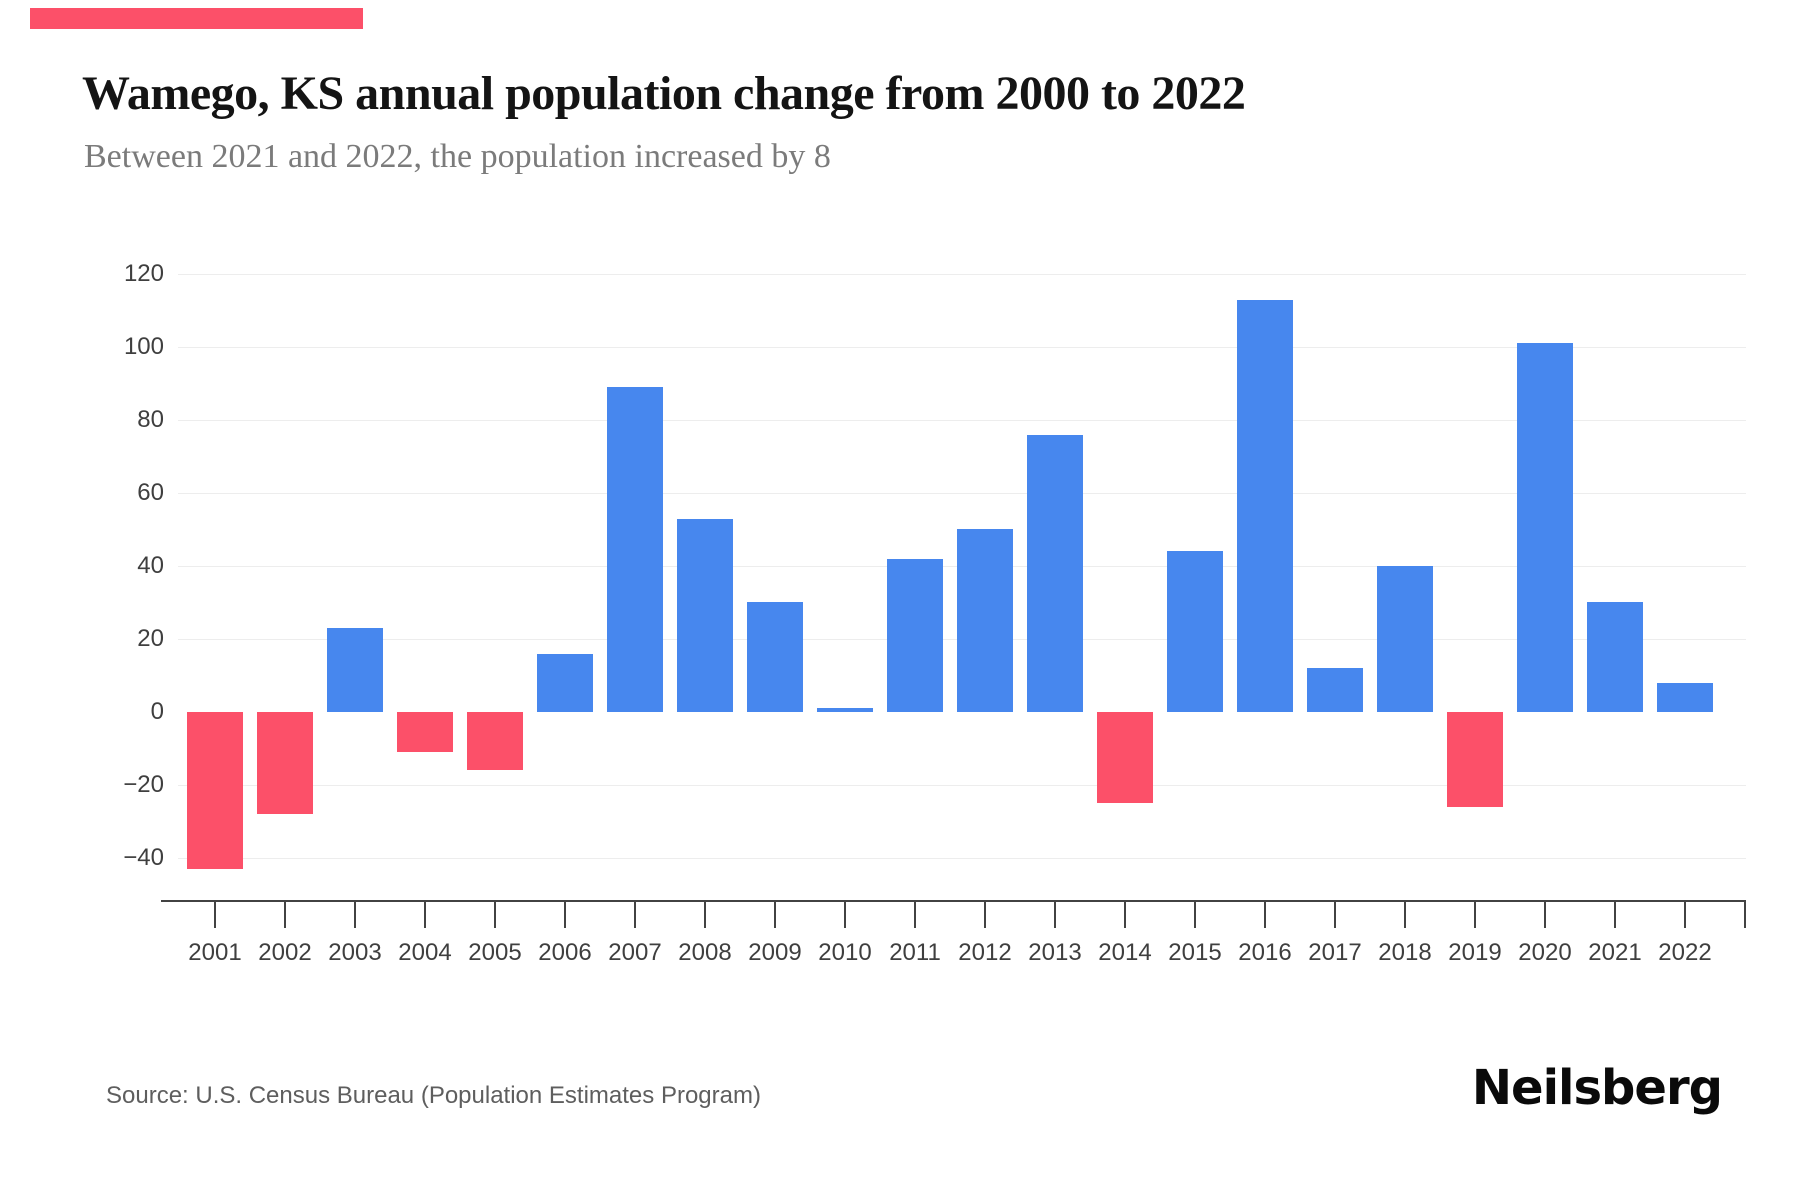 The image size is (1800, 1200). Describe the element at coordinates (1475, 759) in the screenshot. I see `bar-2019` at that location.